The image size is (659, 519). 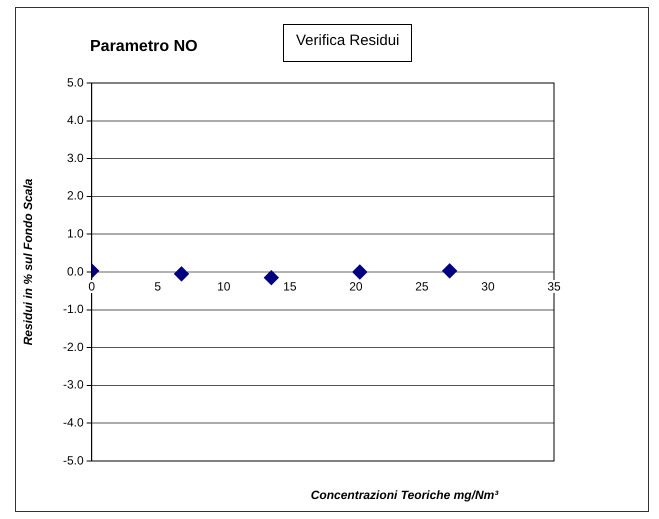 What do you see at coordinates (92, 286) in the screenshot?
I see `x-tick-label: 0` at bounding box center [92, 286].